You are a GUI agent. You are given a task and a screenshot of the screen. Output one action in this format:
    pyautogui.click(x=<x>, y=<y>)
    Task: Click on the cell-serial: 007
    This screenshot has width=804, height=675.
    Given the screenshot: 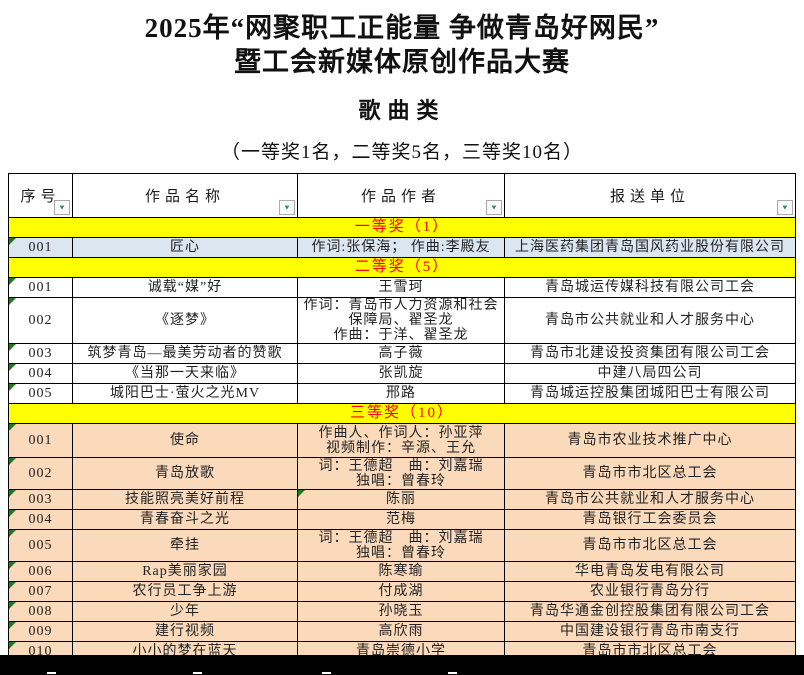 What is the action you would take?
    pyautogui.click(x=40, y=591)
    